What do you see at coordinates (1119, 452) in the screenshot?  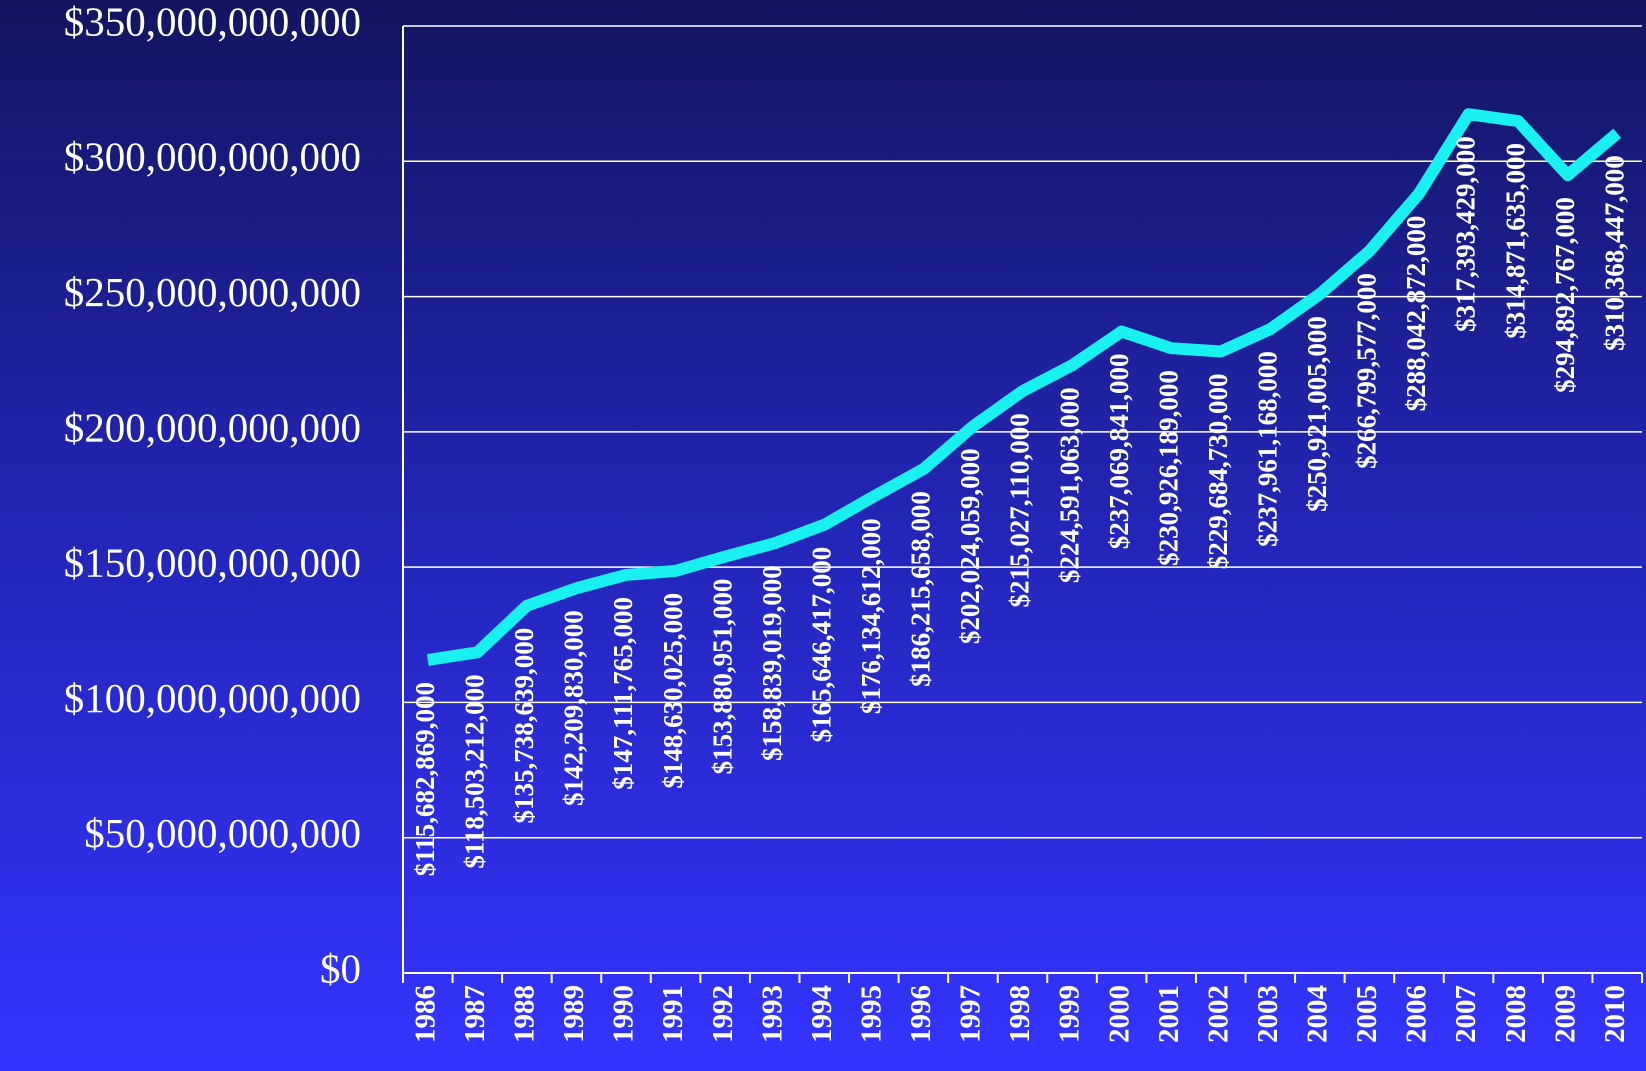 I see `data-label: $237,069,841,000` at bounding box center [1119, 452].